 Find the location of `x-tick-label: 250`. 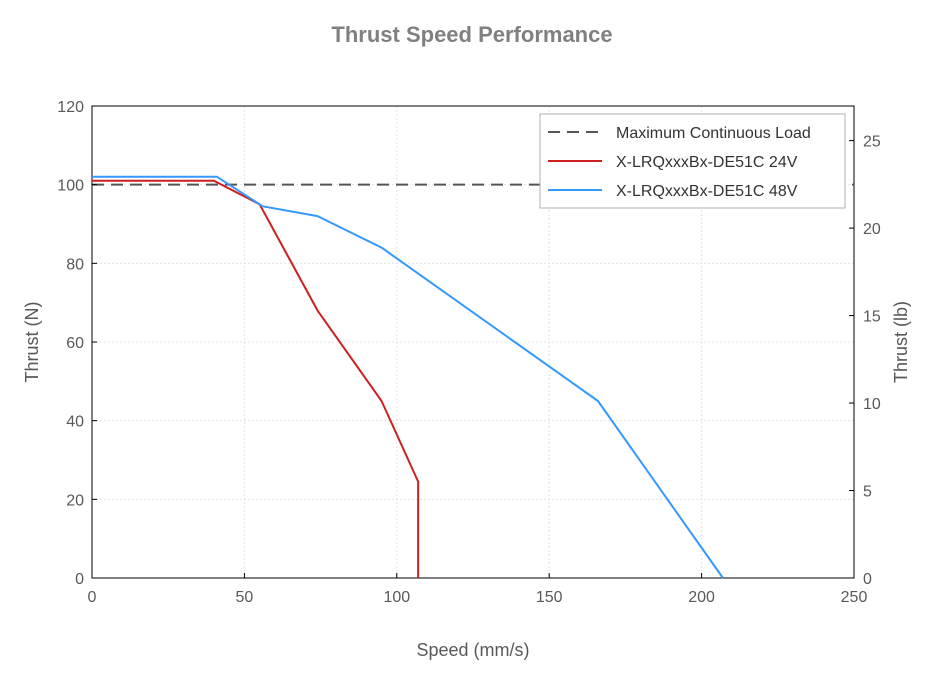

x-tick-label: 250 is located at coordinates (854, 597).